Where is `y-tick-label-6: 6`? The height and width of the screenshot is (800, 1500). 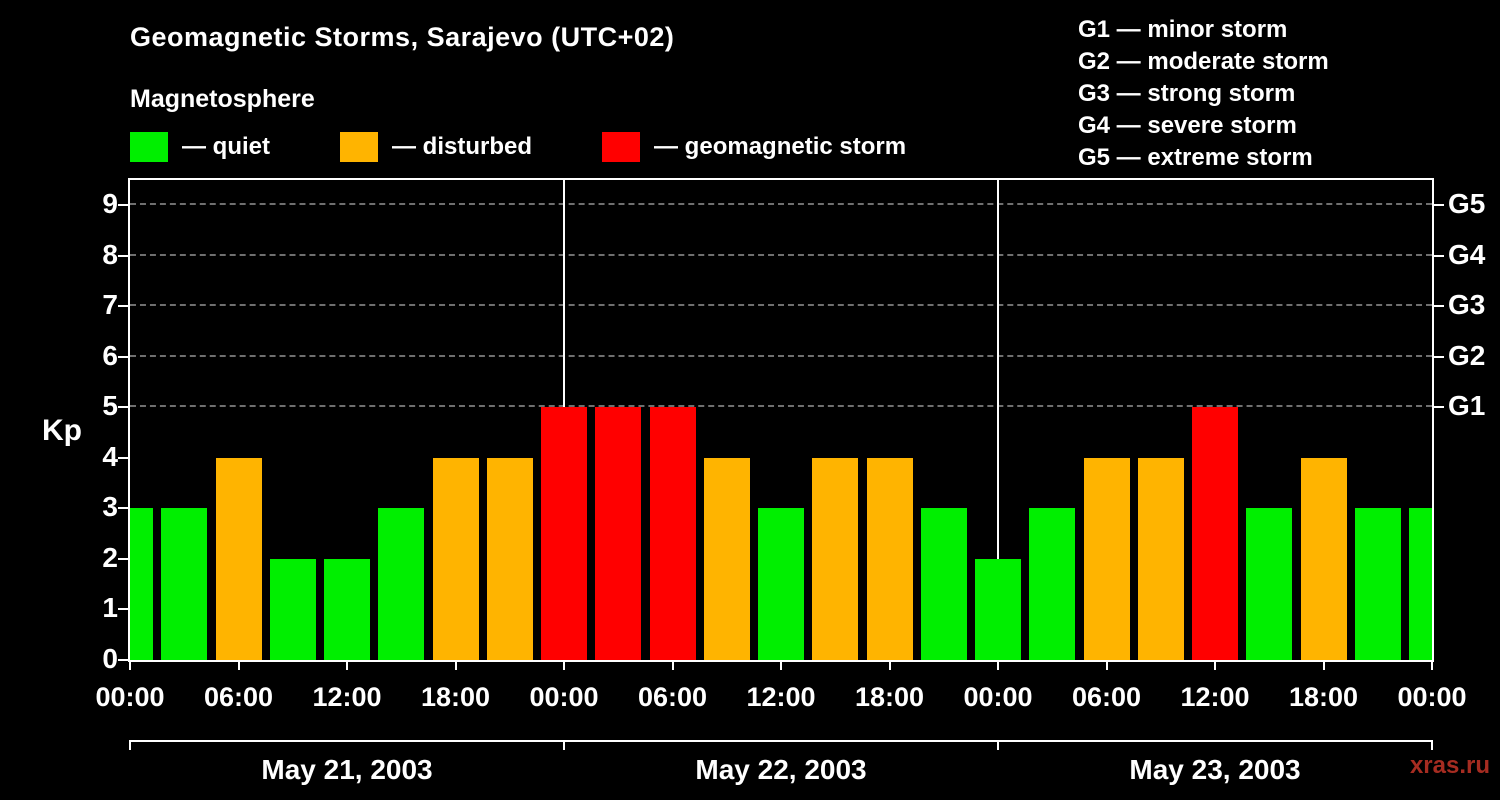 y-tick-label-6: 6 is located at coordinates (110, 355).